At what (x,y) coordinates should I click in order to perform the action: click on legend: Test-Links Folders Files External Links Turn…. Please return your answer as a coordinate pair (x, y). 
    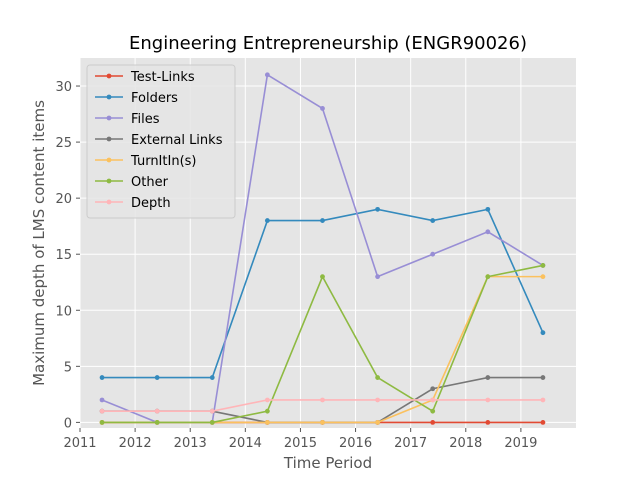
    Looking at the image, I should click on (161, 141).